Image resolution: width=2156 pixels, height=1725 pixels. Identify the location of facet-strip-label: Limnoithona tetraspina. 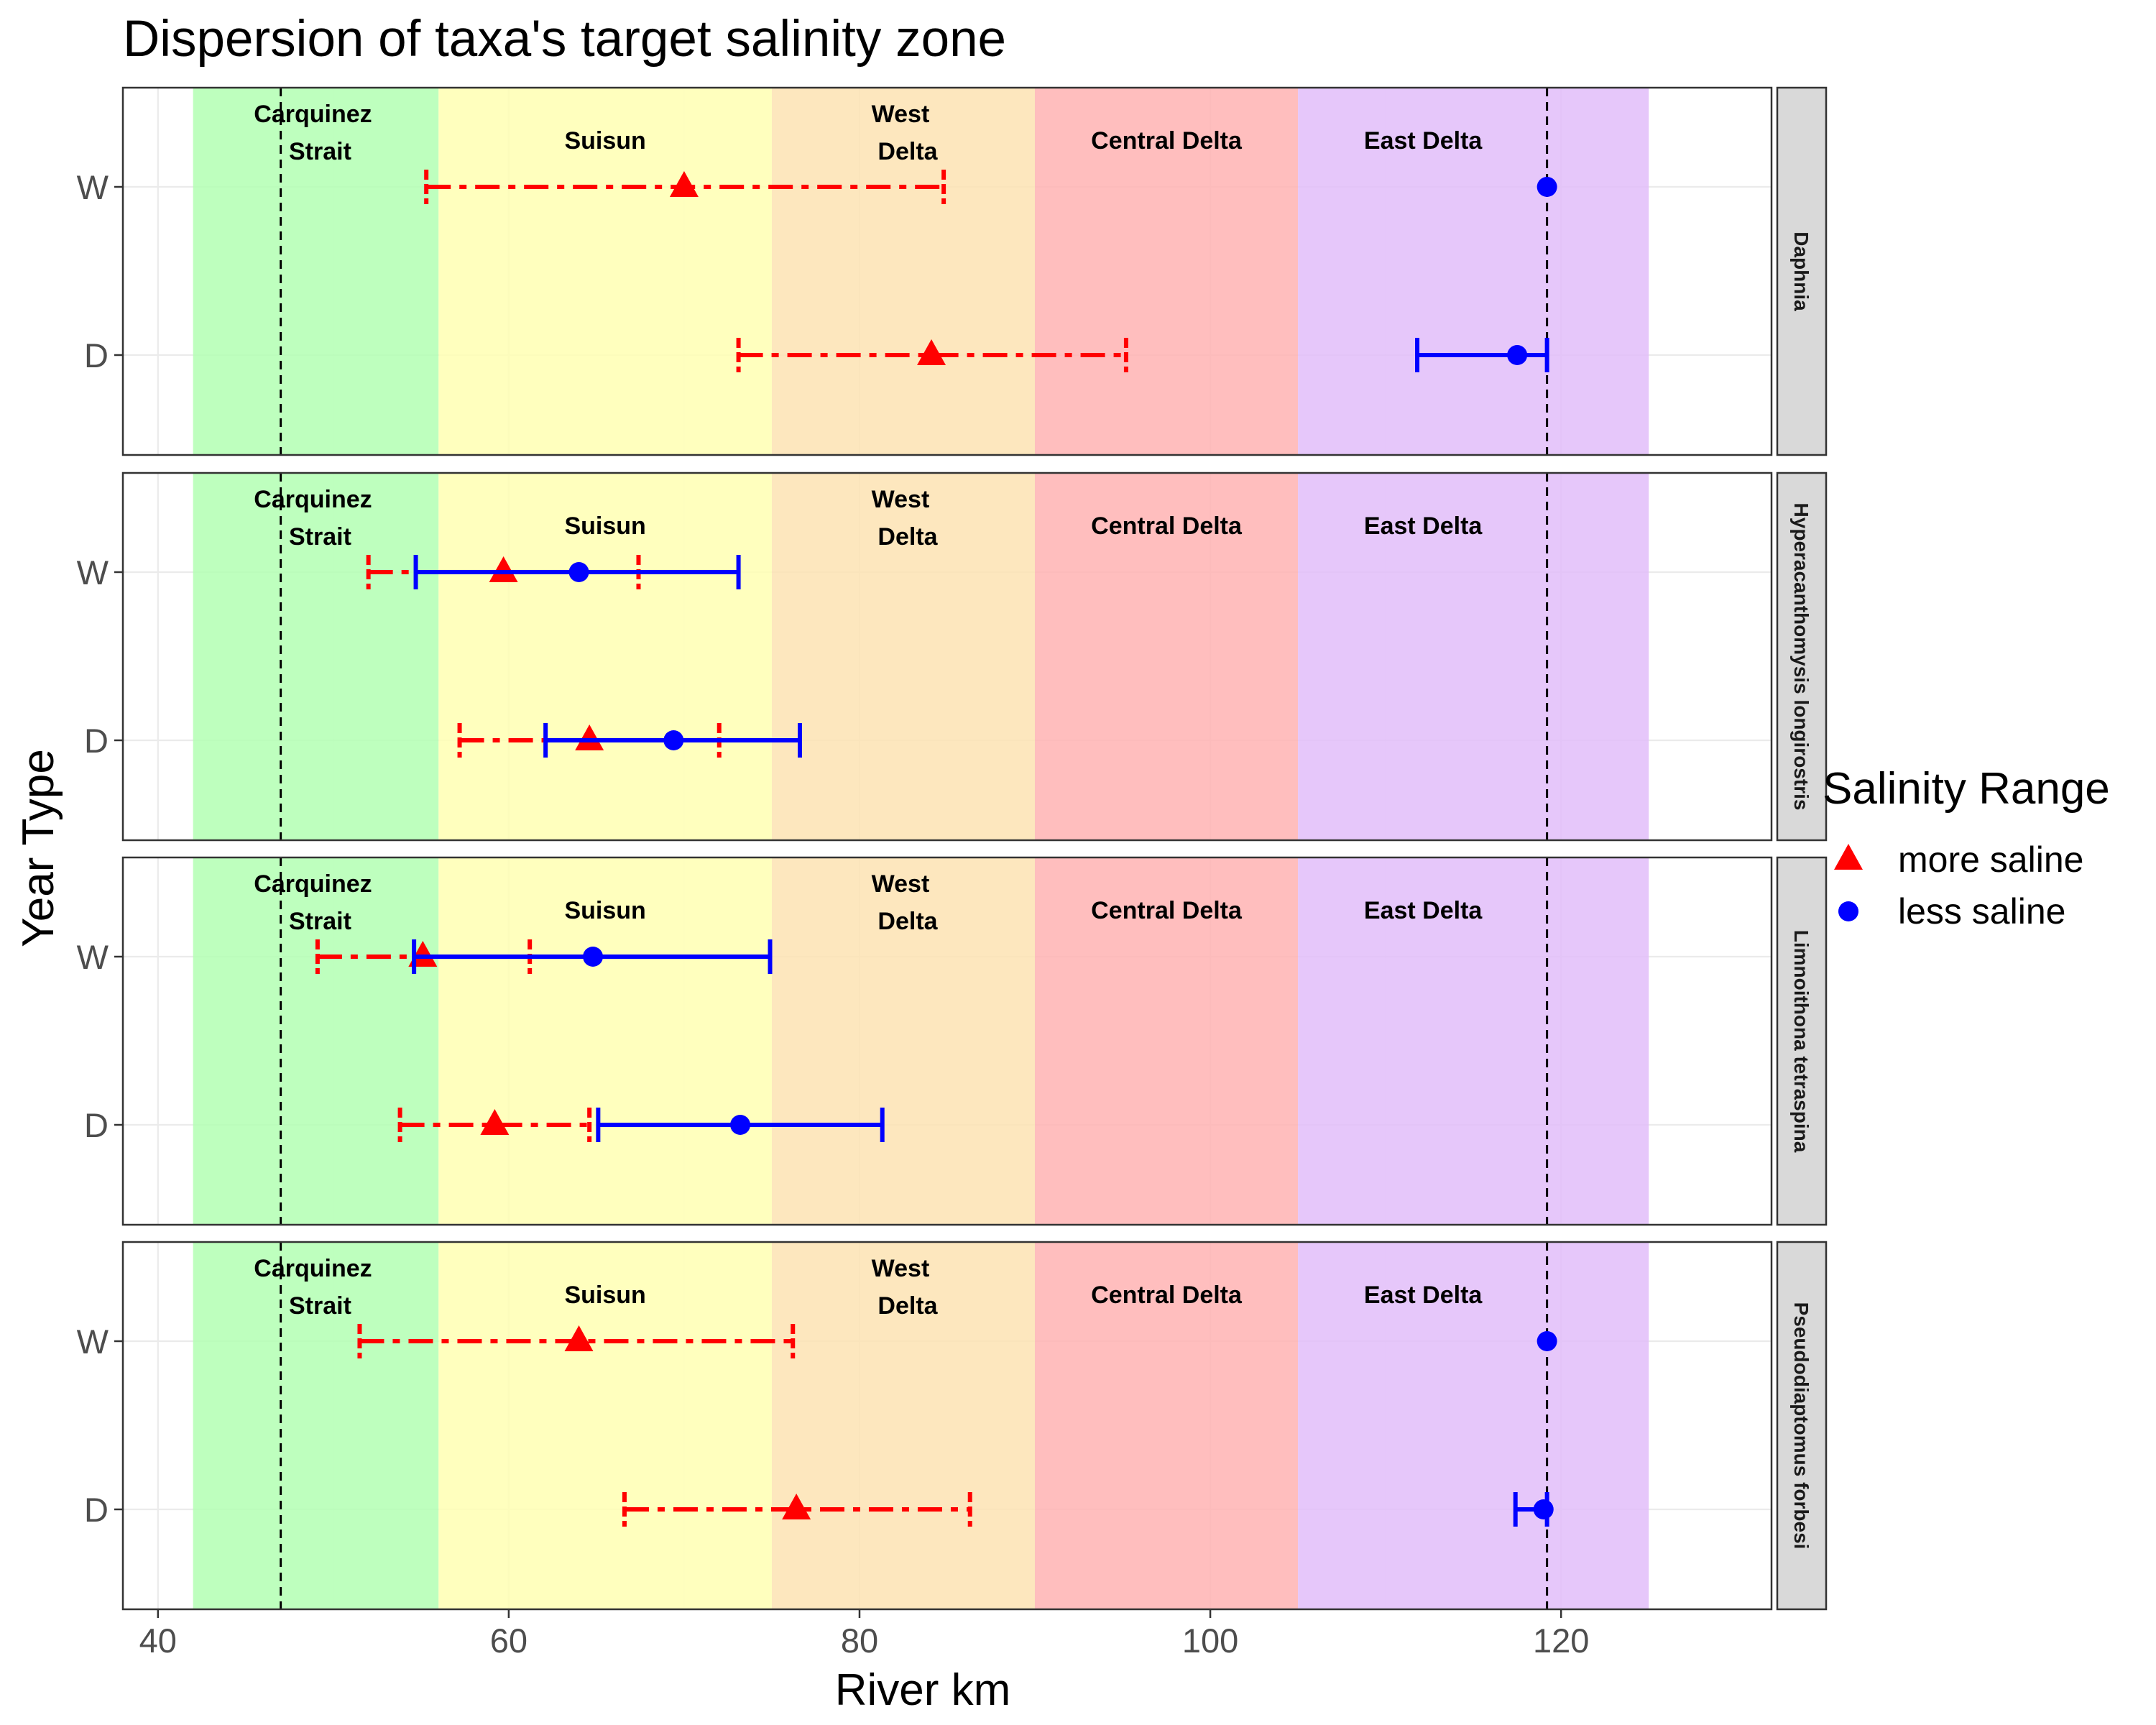
(1801, 1041).